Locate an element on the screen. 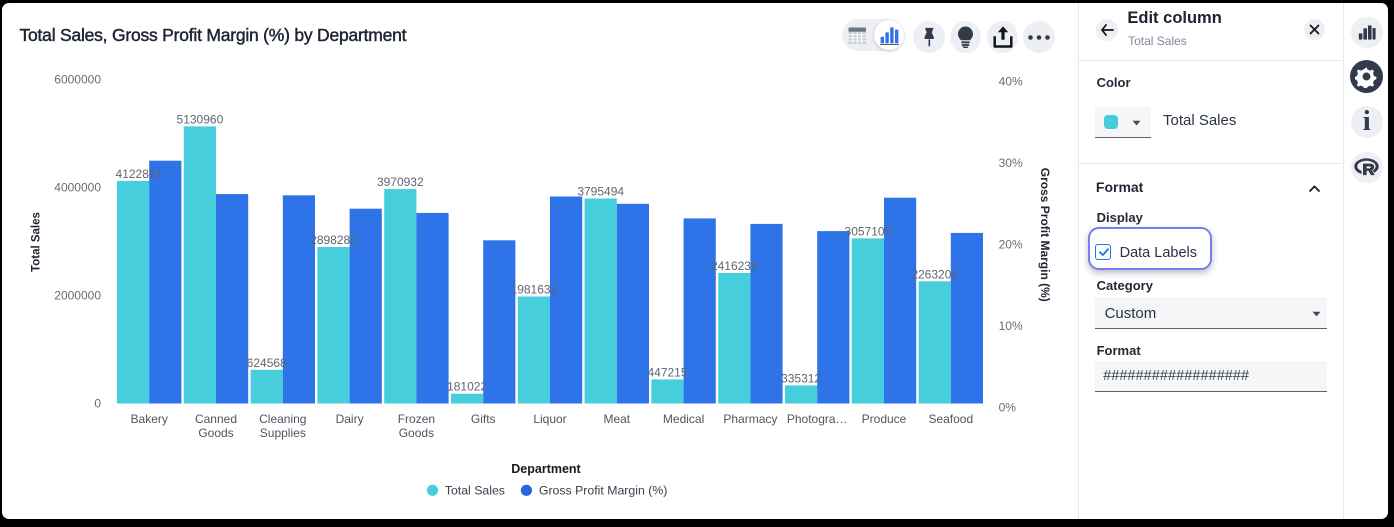  svg-text: 181022 is located at coordinates (467, 386).